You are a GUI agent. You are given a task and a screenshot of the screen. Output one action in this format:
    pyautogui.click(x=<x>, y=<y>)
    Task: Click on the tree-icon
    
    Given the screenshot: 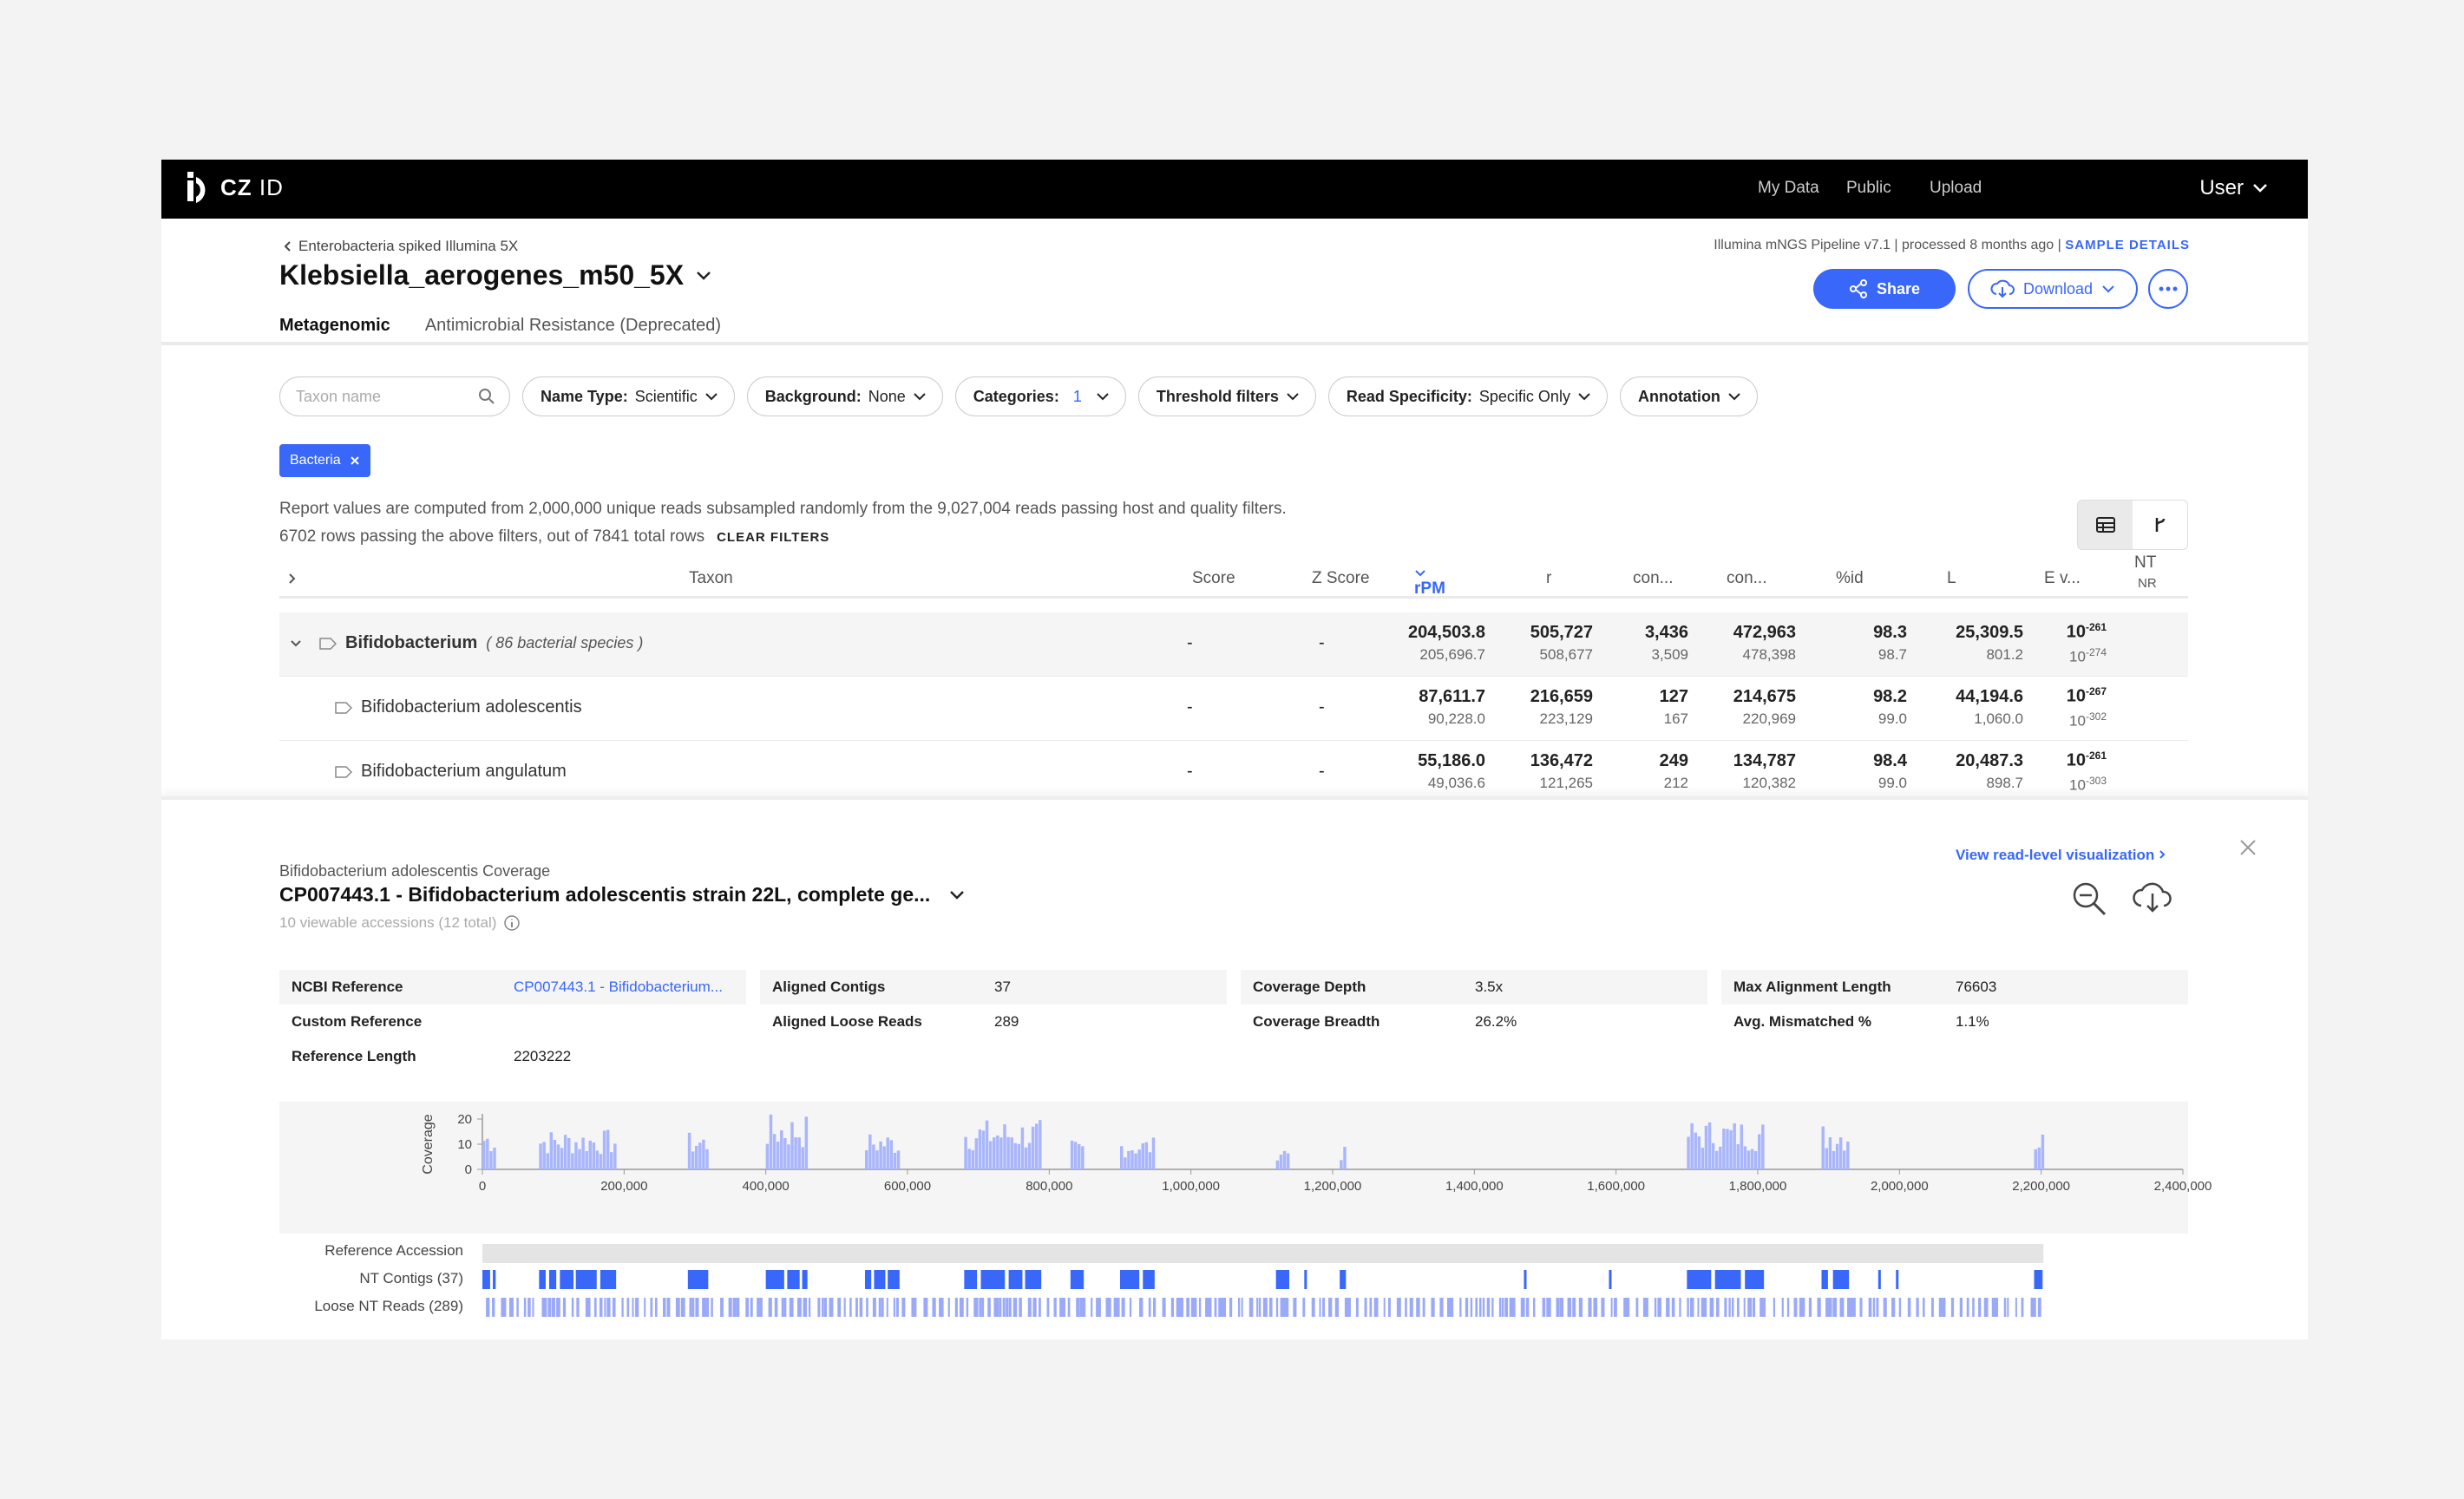 What is the action you would take?
    pyautogui.click(x=2160, y=525)
    